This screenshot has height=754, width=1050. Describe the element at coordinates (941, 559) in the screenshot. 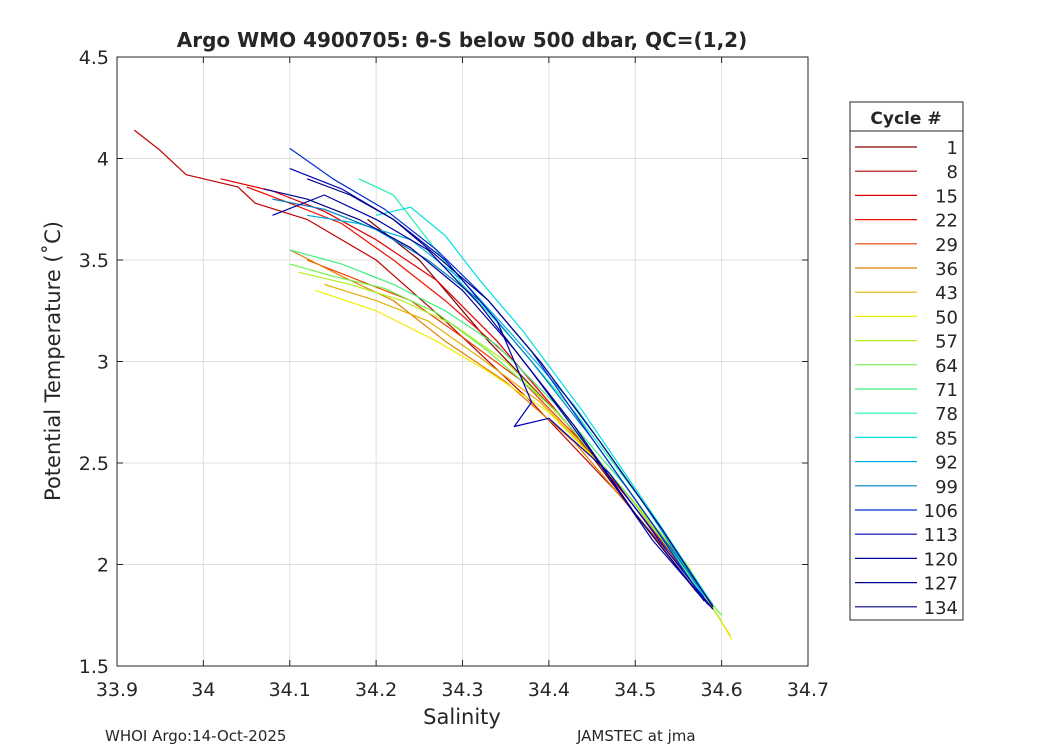

I see `legend-label: 120` at that location.